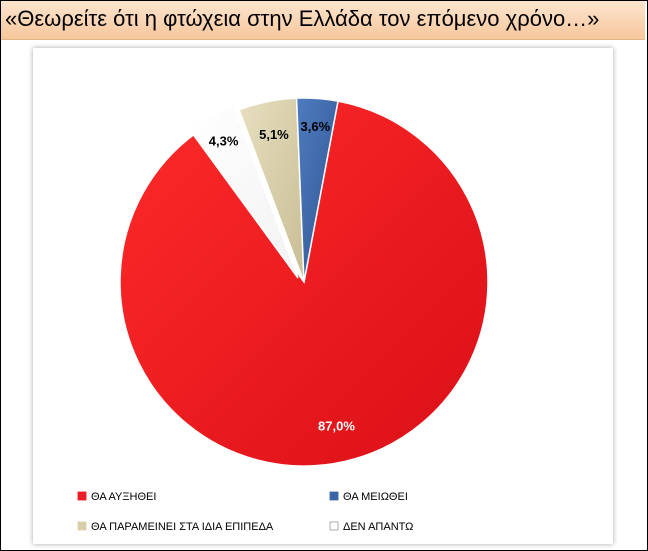  I want to click on label-tha-afxithei: 87,0%, so click(336, 426).